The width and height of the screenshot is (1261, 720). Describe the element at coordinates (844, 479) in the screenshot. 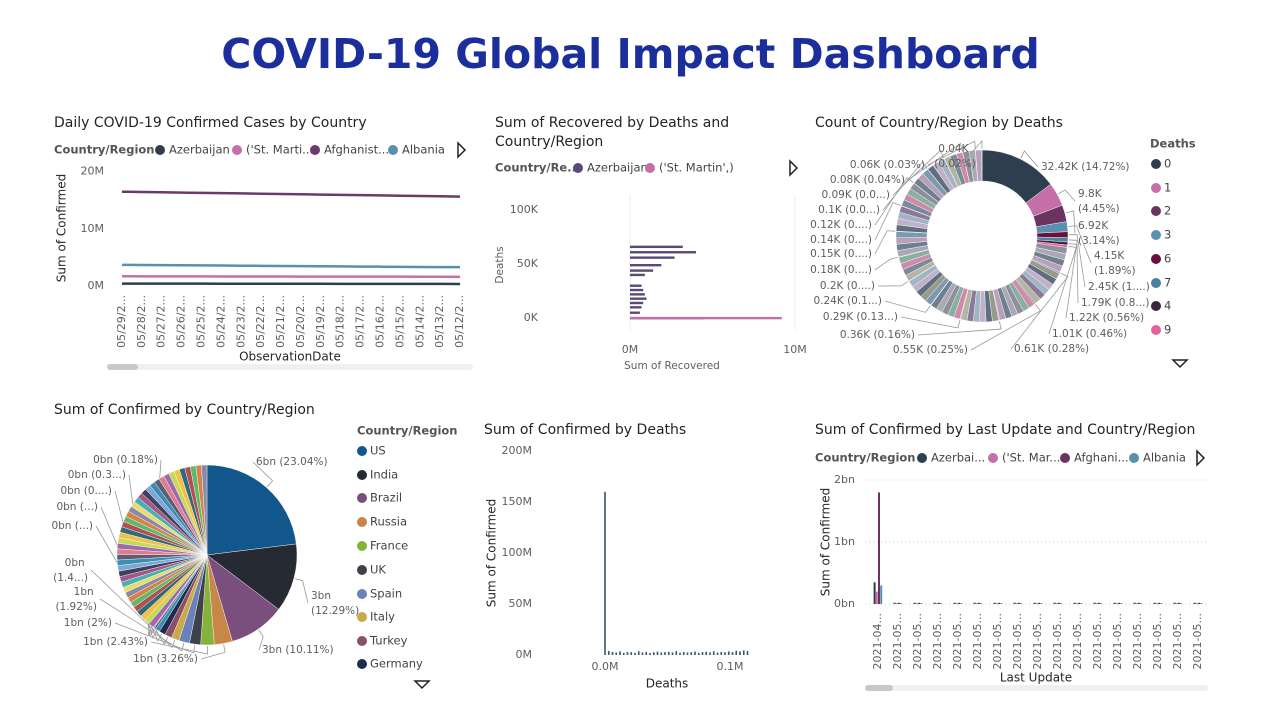

I see `y-tick-label: 2bn` at that location.